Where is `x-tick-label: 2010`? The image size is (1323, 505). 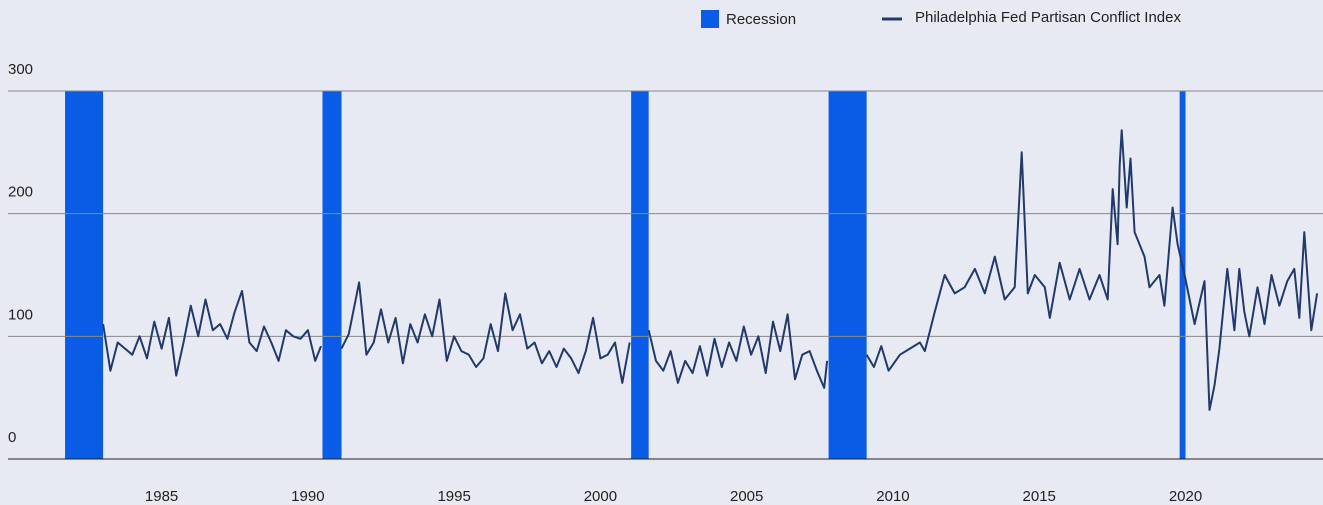
x-tick-label: 2010 is located at coordinates (892, 496).